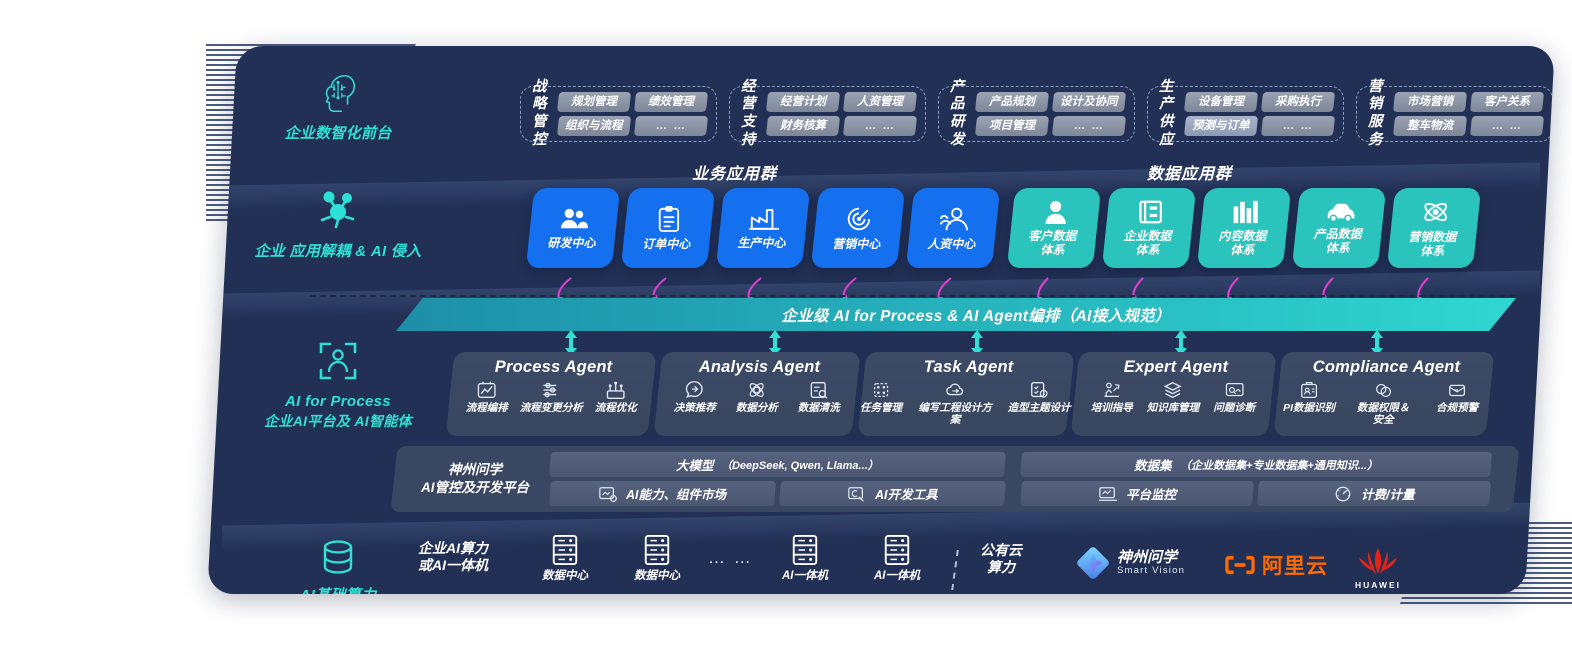 This screenshot has height=647, width=1572. What do you see at coordinates (1276, 565) in the screenshot?
I see `vendor-logo-aliyun: 阿里云` at bounding box center [1276, 565].